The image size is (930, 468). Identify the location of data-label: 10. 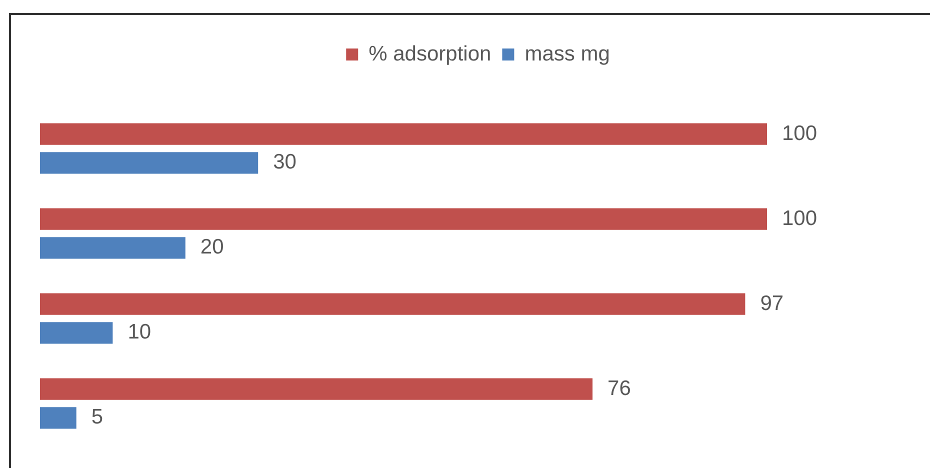
(140, 332).